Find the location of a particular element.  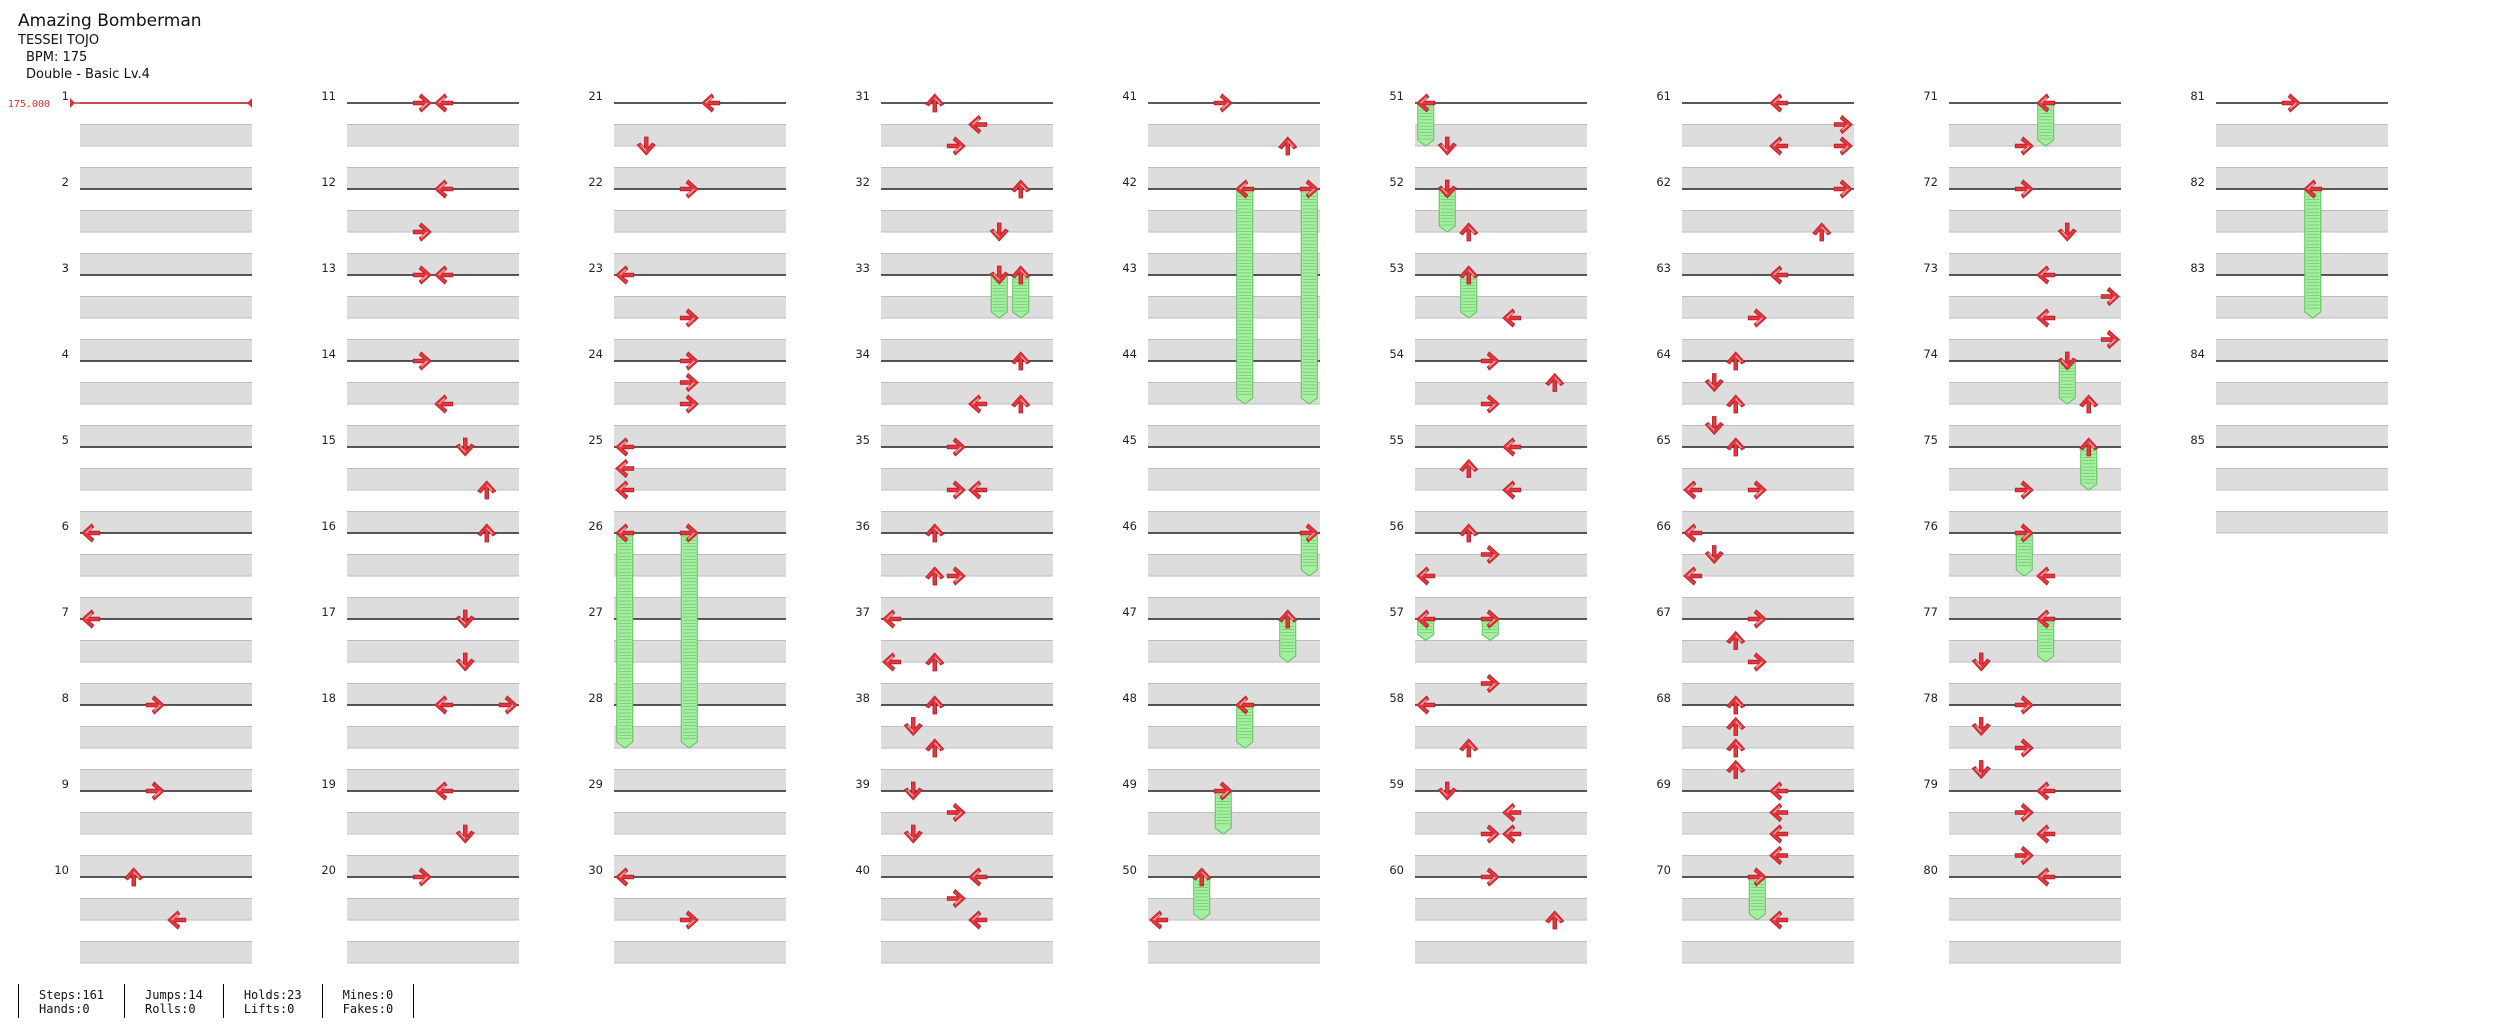

stats-group: Steps:161 Hands:0 is located at coordinates (71, 1001).